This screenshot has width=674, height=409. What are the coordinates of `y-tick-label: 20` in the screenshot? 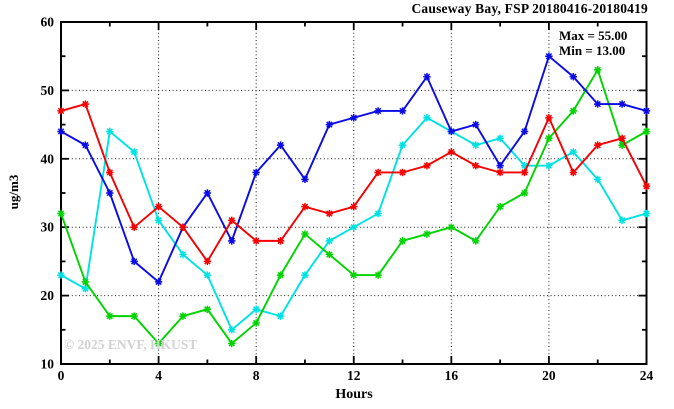 It's located at (48, 295).